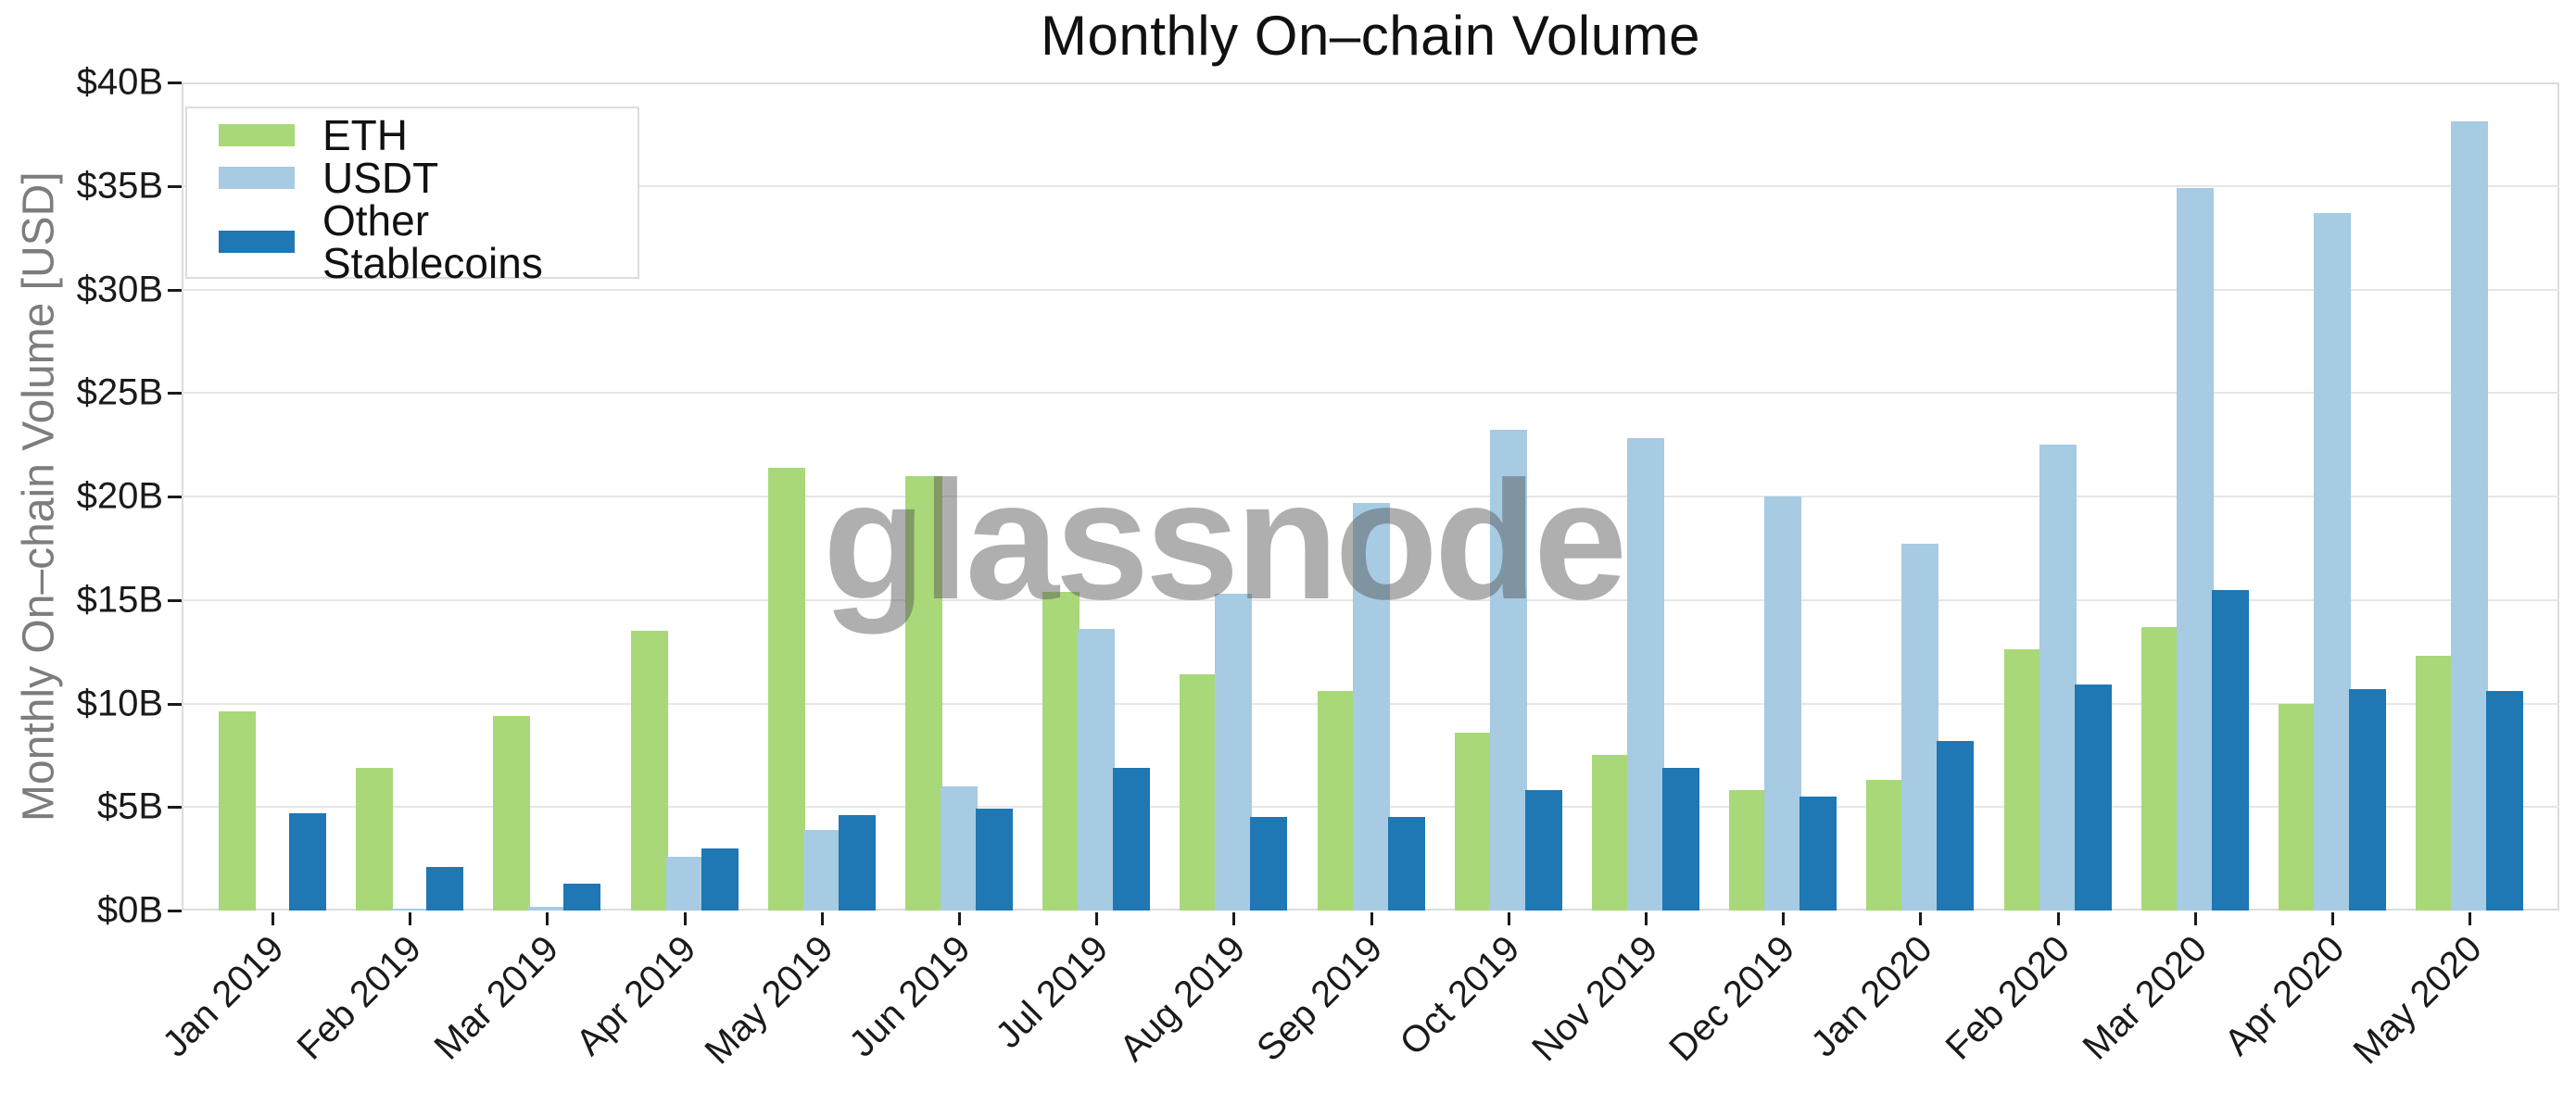 This screenshot has height=1093, width=2576. What do you see at coordinates (1132, 839) in the screenshot?
I see `bar-other-stablecoins-jul-2019` at bounding box center [1132, 839].